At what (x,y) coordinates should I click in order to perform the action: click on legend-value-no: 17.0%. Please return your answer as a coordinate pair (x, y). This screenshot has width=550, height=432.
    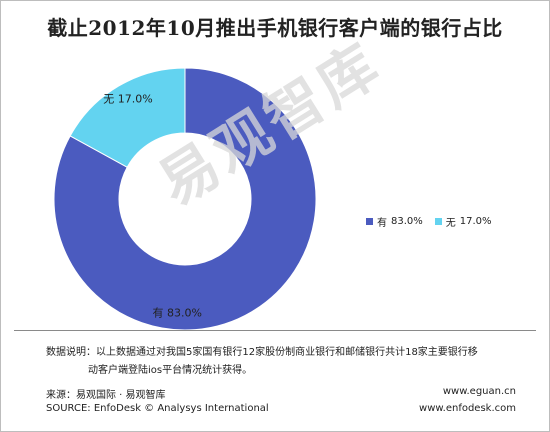
    Looking at the image, I should click on (475, 221).